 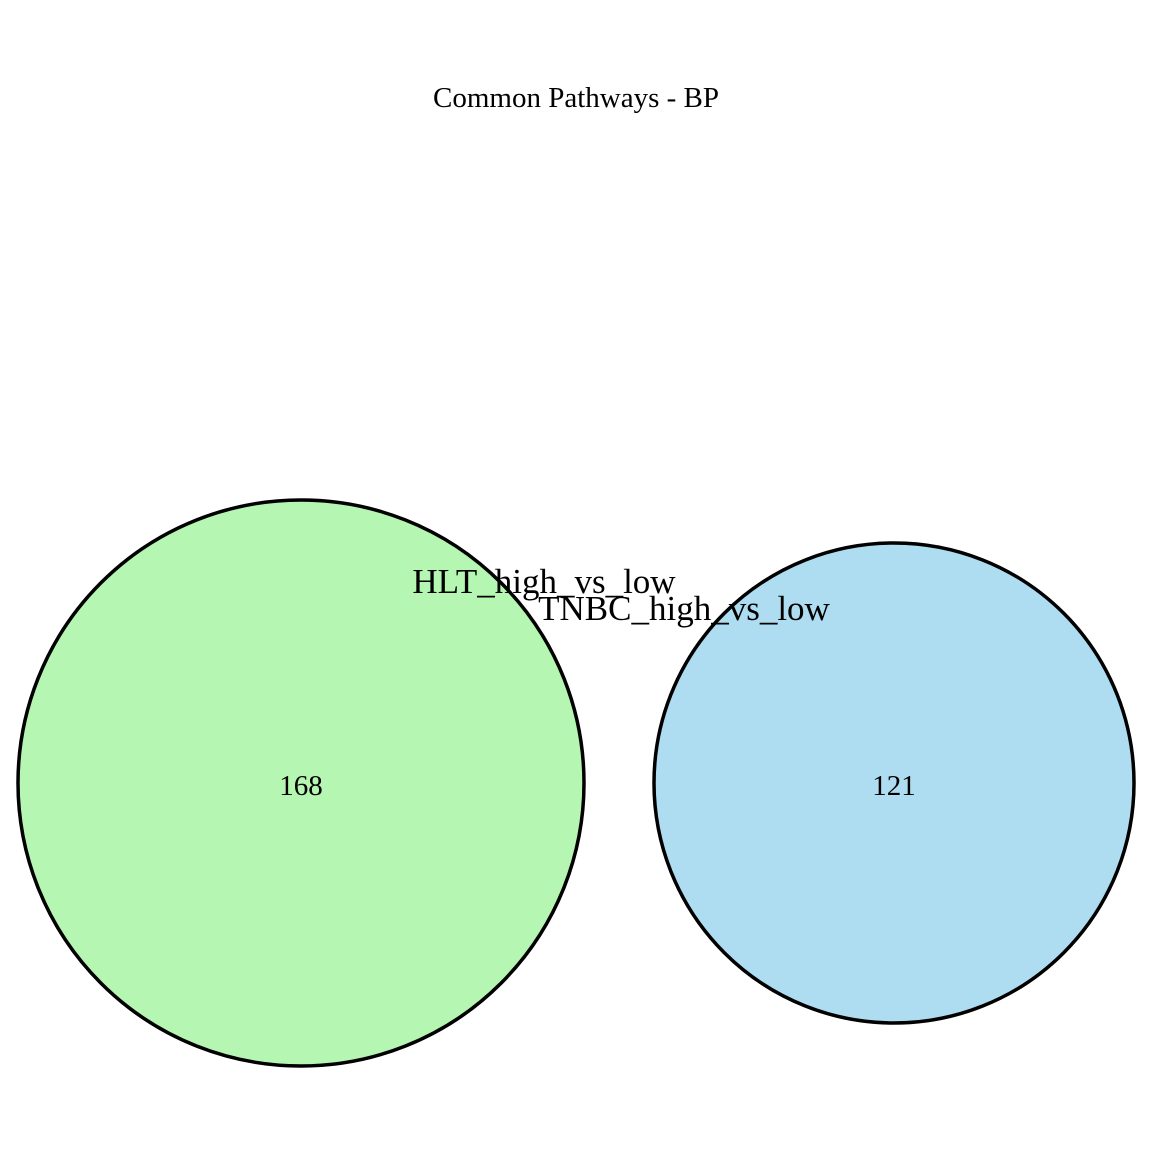 I want to click on set-label-tnbc: TNBC_high_vs_low, so click(x=684, y=608).